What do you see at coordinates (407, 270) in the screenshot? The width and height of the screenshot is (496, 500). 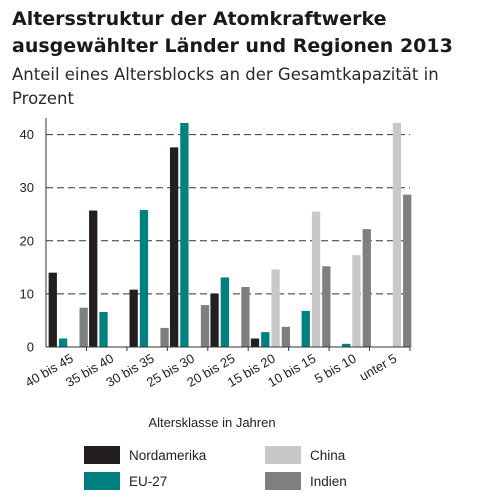 I see `bar-Indien-unter 5` at bounding box center [407, 270].